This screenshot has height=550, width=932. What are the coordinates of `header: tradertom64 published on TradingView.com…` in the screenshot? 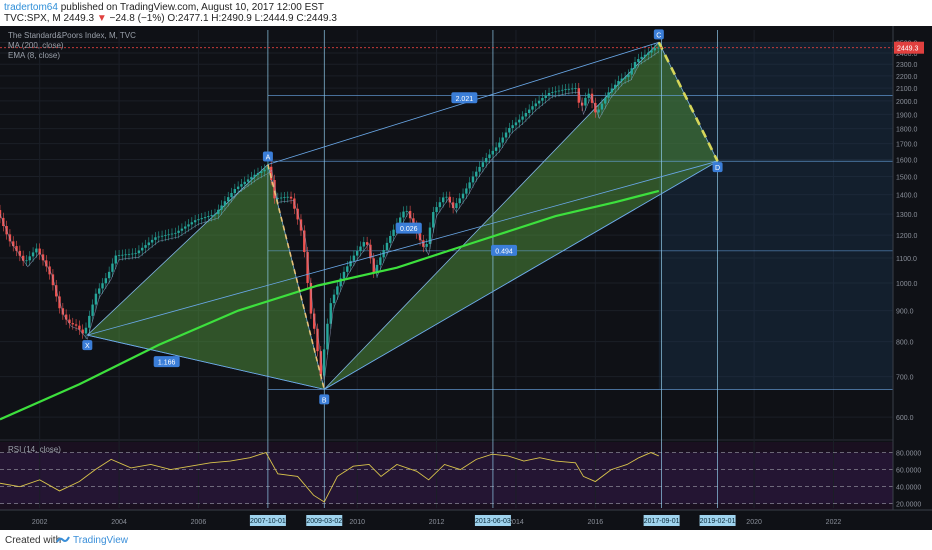 It's located at (466, 13).